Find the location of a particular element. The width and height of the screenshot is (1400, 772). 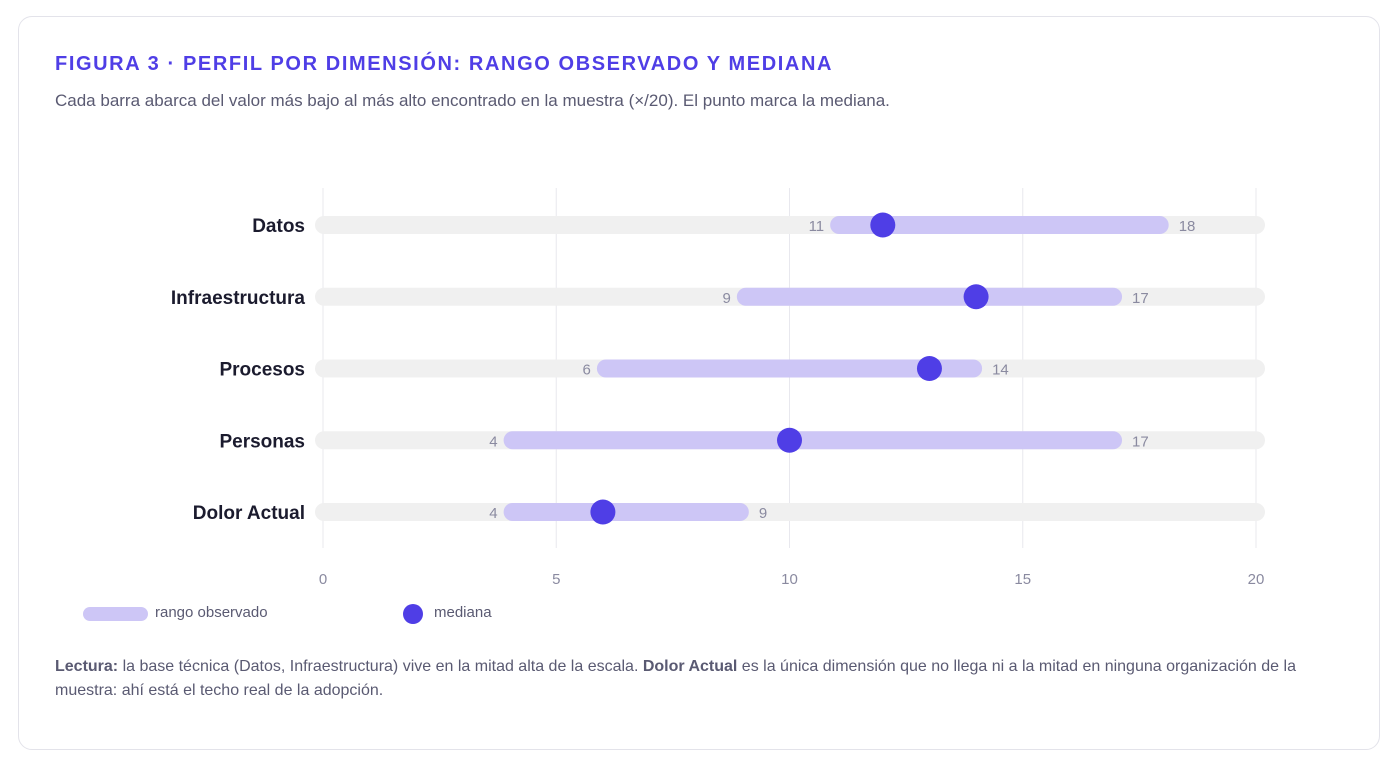

category-label-personas: Personas is located at coordinates (262, 441).